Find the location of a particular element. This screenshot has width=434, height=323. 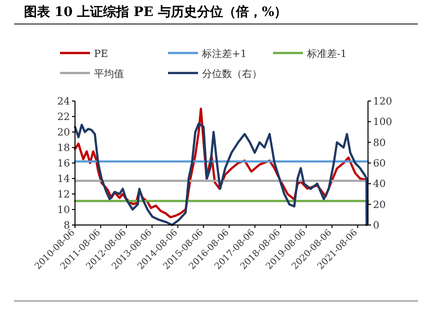

legend-item: 标注差+1 is located at coordinates (207, 54).